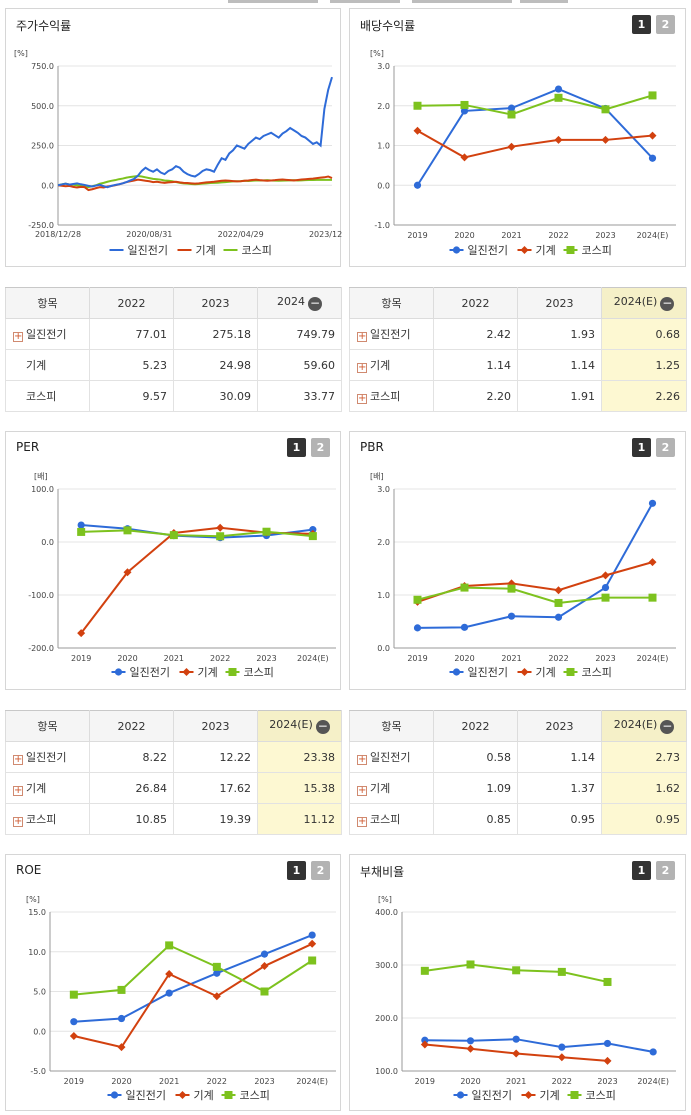 This screenshot has width=691, height=1115. Describe the element at coordinates (38, 1071) in the screenshot. I see `y-tick-label: -5.0` at that location.